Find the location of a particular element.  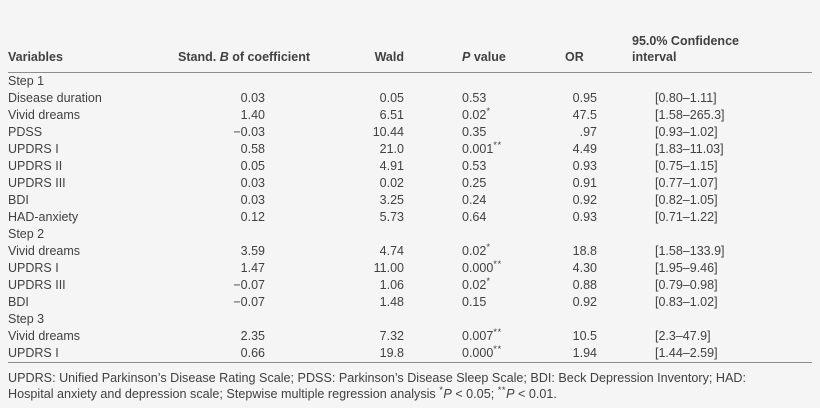

cell-wald: 3.25 is located at coordinates (391, 200).